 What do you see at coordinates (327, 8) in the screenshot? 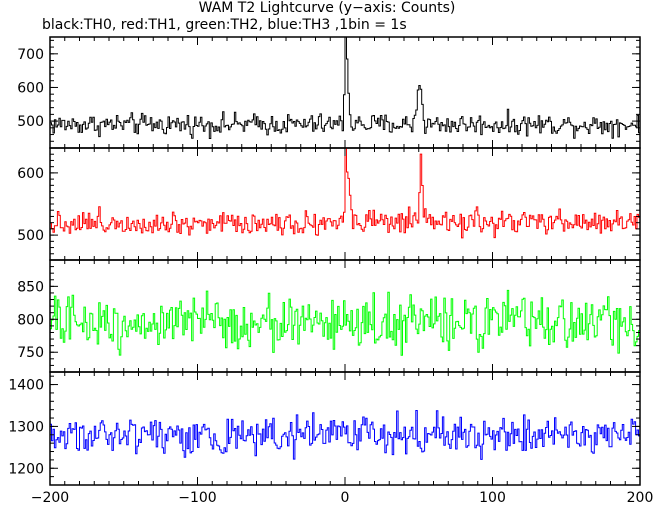
I see `chart-title: WAM T2 Lightcurve (y−axis: Counts)` at bounding box center [327, 8].